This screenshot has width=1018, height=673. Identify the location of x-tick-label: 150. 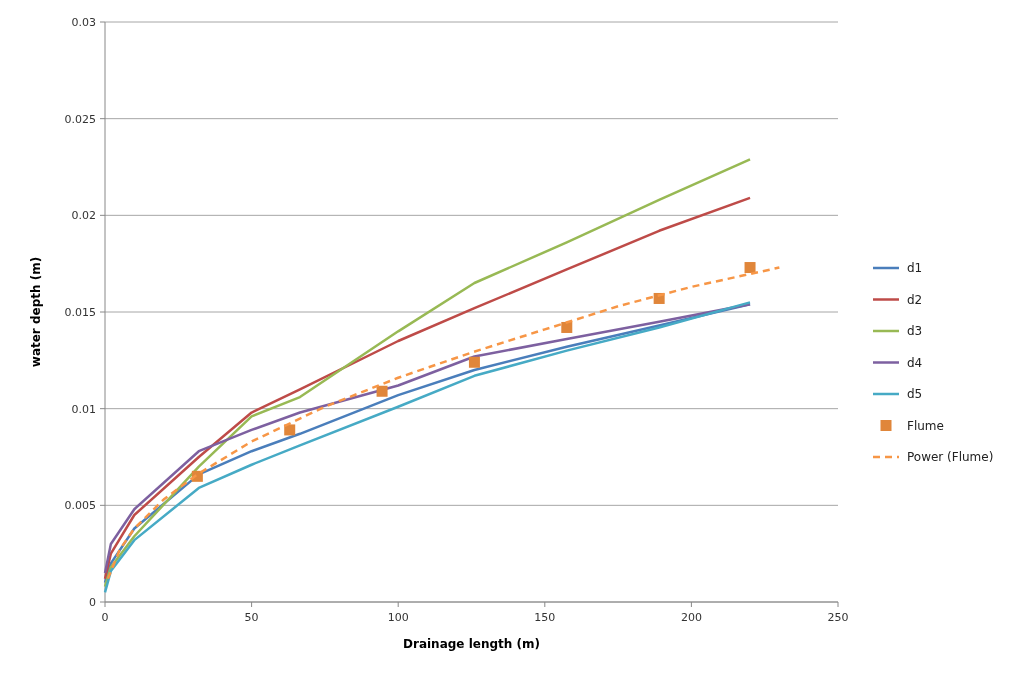
(545, 617).